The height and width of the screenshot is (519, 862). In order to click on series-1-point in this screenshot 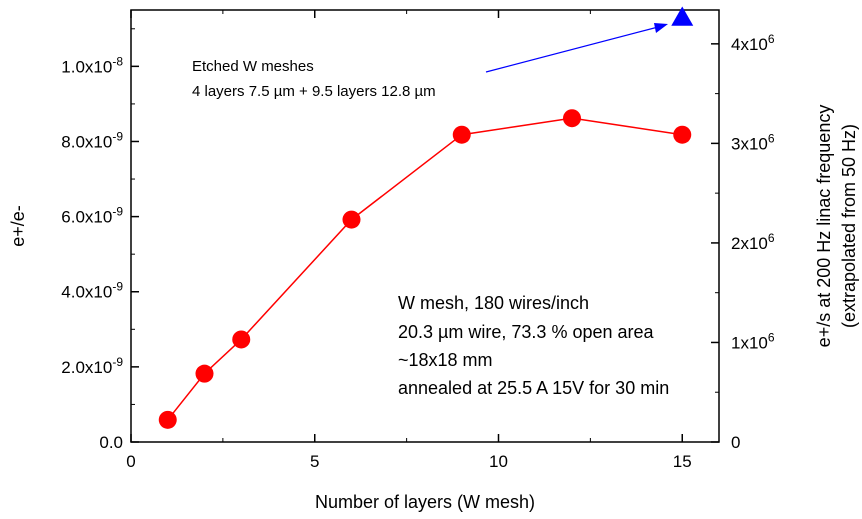, I will do `click(682, 16)`.